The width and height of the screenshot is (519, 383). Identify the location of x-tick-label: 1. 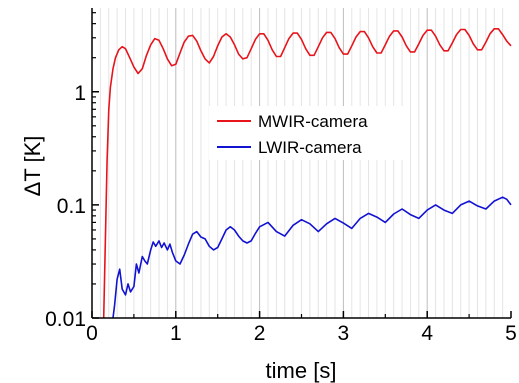
(176, 333).